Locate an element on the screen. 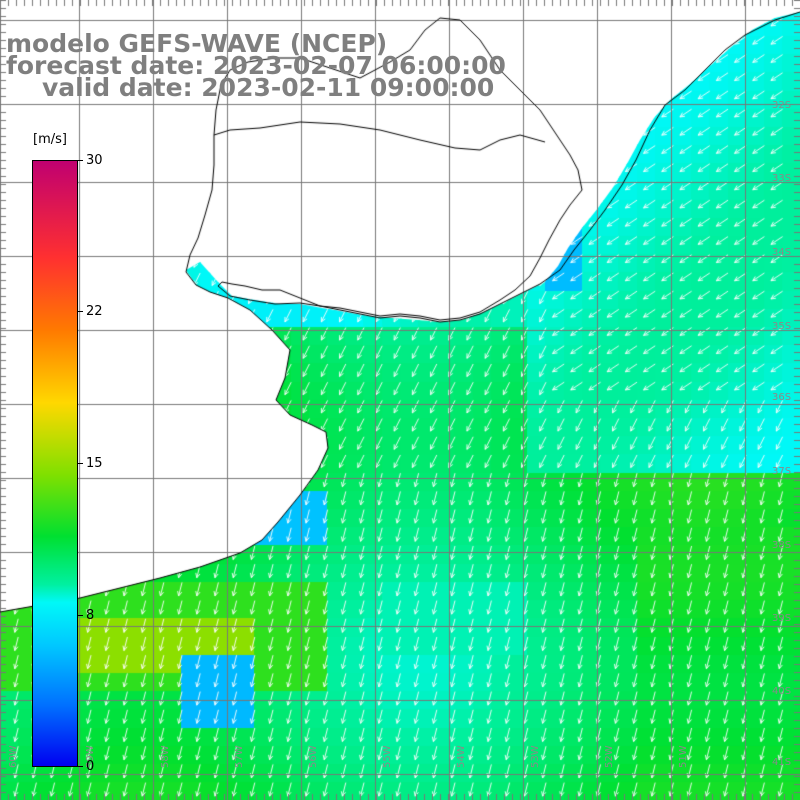  model-title: modelo GEFS-WAVE (NCEP) is located at coordinates (197, 43).